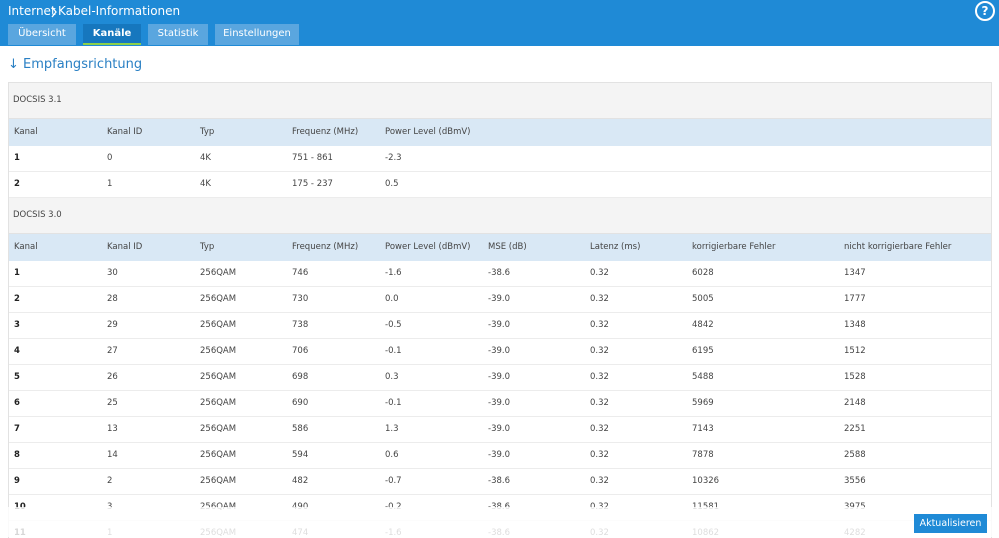 The height and width of the screenshot is (538, 999). What do you see at coordinates (706, 481) in the screenshot?
I see `cell: 10326` at bounding box center [706, 481].